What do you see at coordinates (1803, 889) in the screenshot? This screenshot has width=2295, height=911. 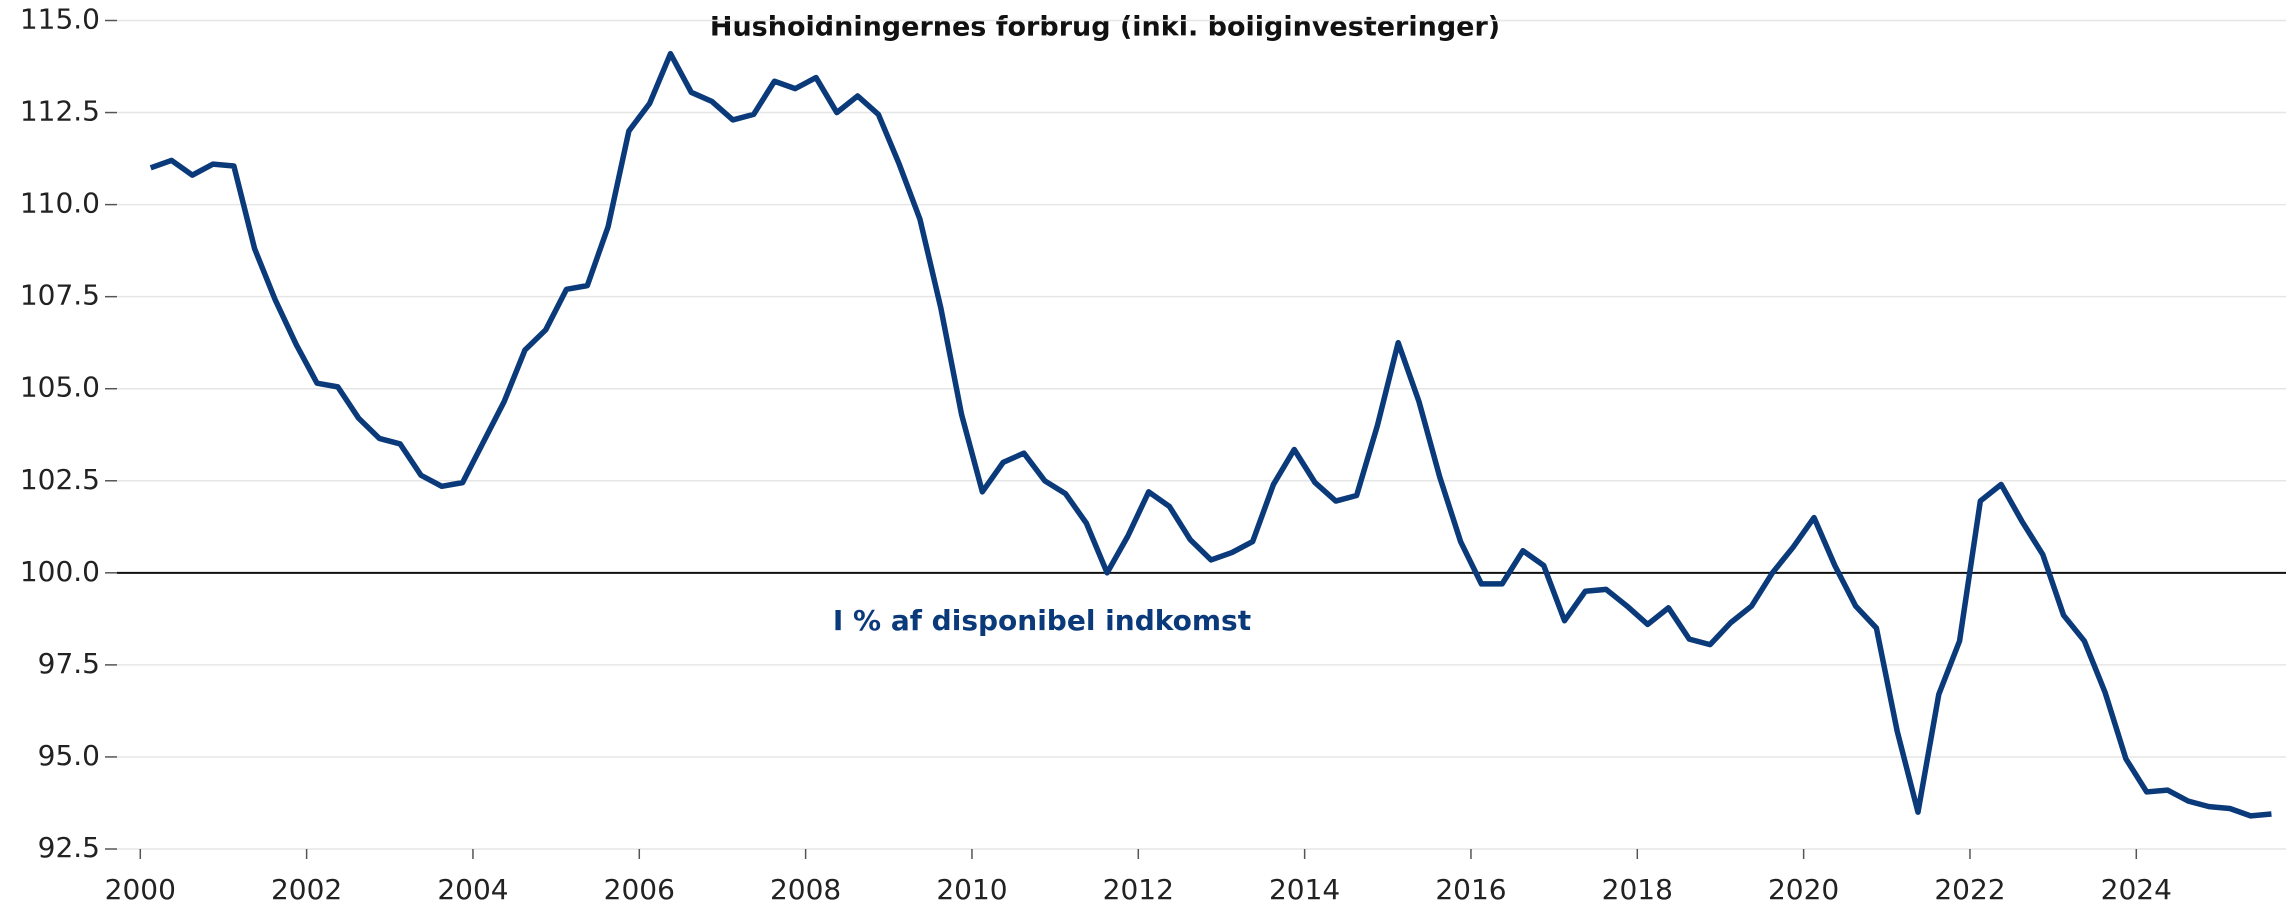 I see `x-tick-label: 2020` at bounding box center [1803, 889].